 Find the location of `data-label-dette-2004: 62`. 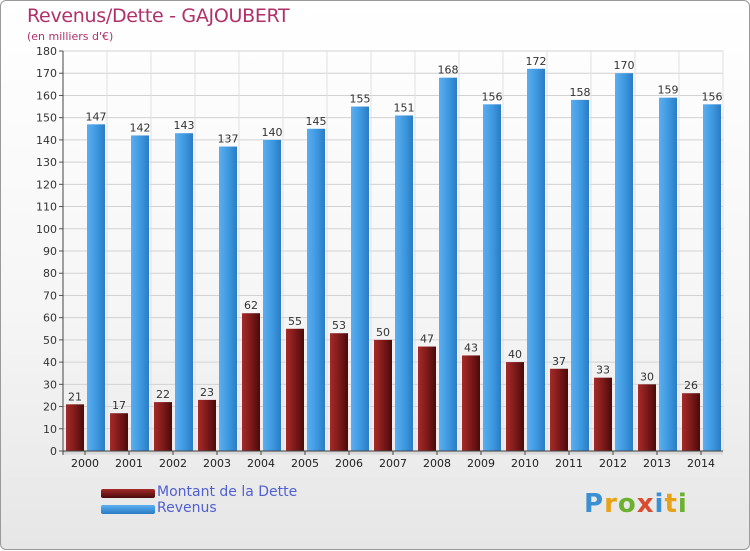

data-label-dette-2004: 62 is located at coordinates (251, 305).